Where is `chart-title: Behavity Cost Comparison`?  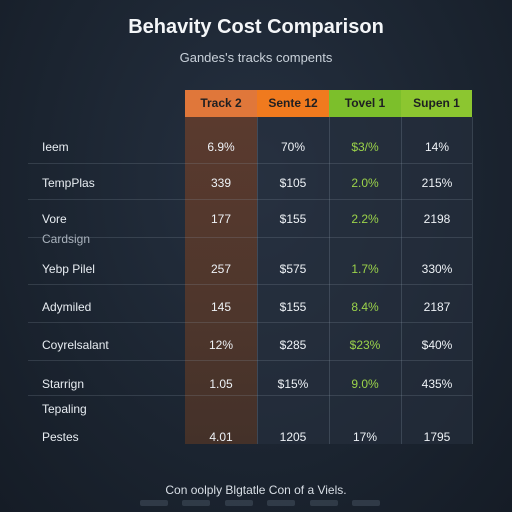 chart-title: Behavity Cost Comparison is located at coordinates (256, 27).